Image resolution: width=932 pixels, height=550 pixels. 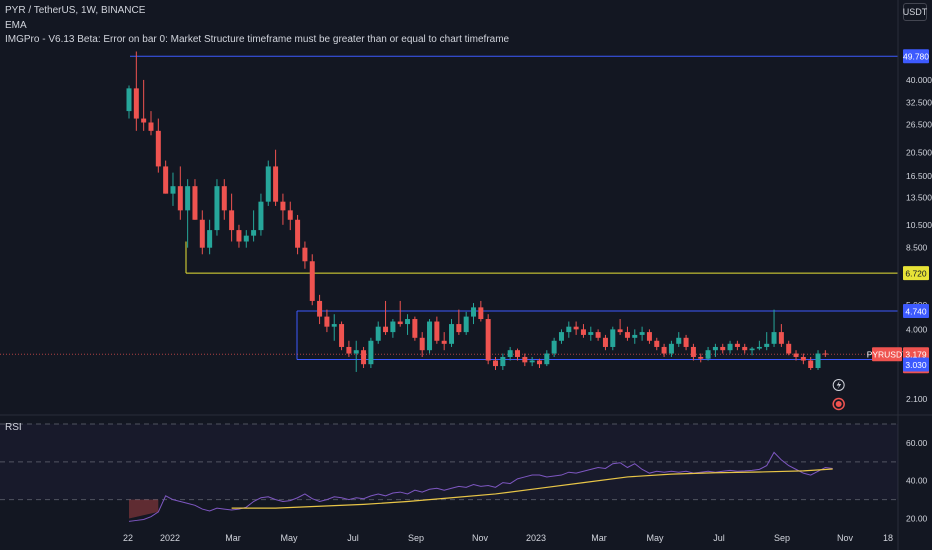 What do you see at coordinates (75, 10) in the screenshot?
I see `symbol-title: PYR / TetherUS, 1W, BINANCE` at bounding box center [75, 10].